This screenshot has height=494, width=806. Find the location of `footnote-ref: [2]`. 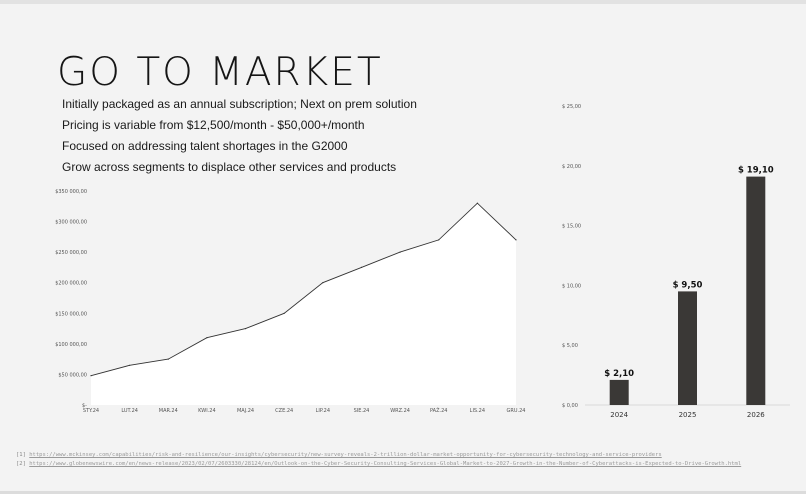

footnote-ref: [2] is located at coordinates (21, 464).